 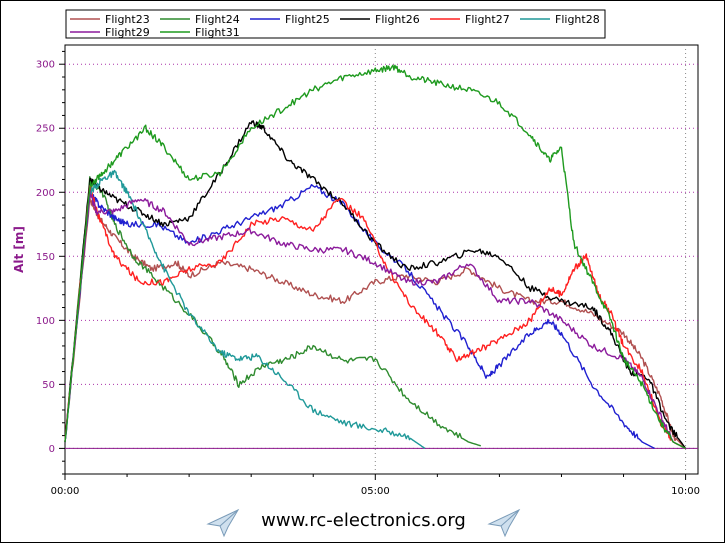 What do you see at coordinates (363, 520) in the screenshot?
I see `footer-website-text: www.rc-electronics.org` at bounding box center [363, 520].